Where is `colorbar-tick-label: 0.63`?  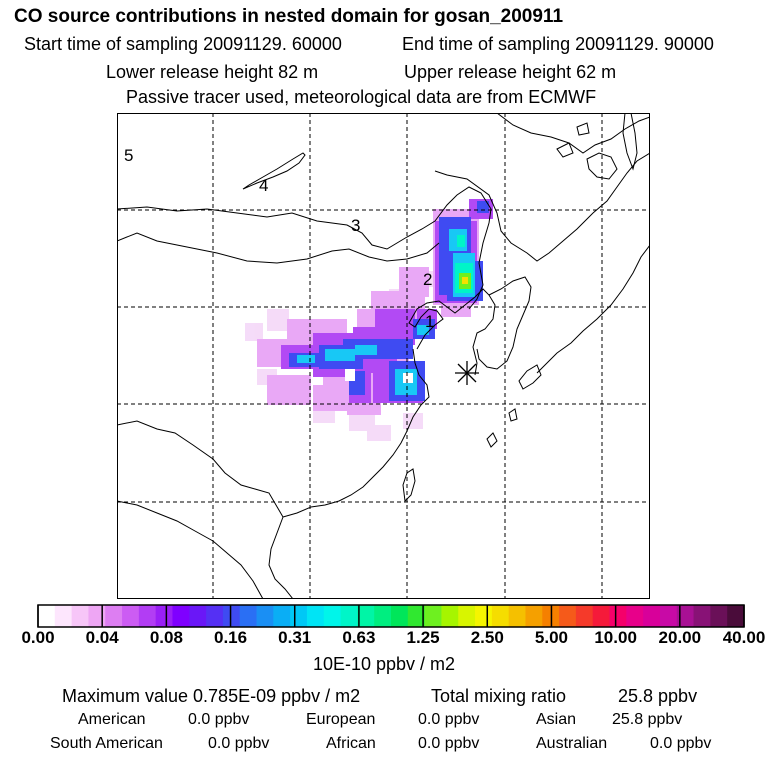 colorbar-tick-label: 0.63 is located at coordinates (359, 637).